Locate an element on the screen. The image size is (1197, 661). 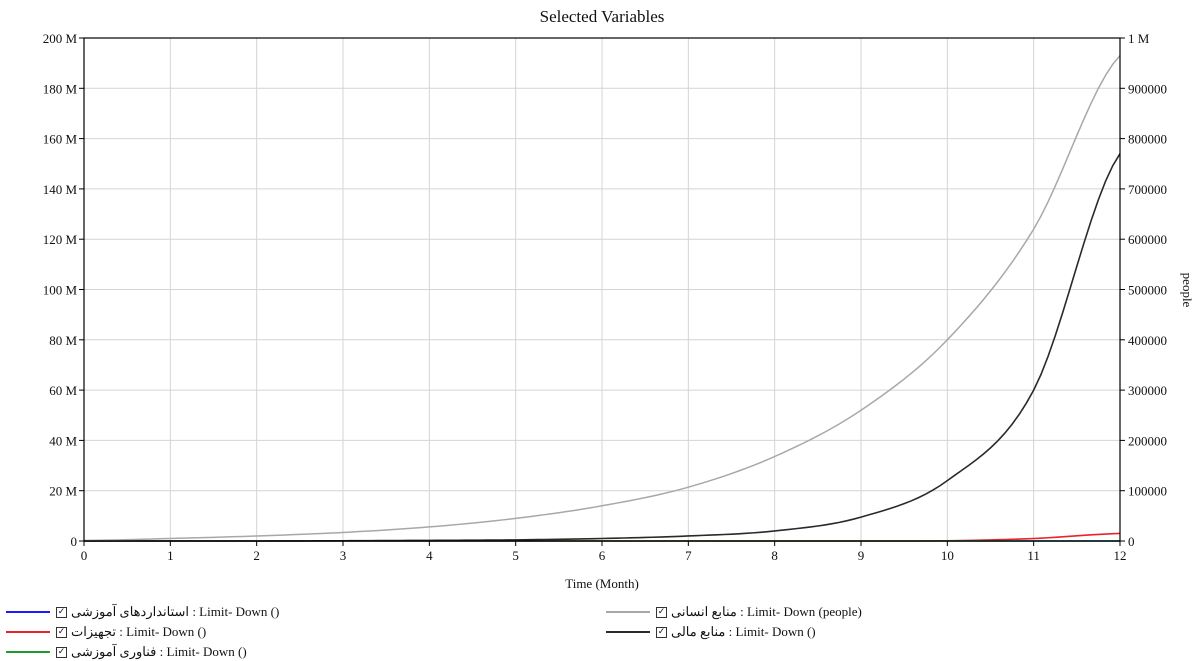
y-left-tick-label: 20 M is located at coordinates (63, 491).